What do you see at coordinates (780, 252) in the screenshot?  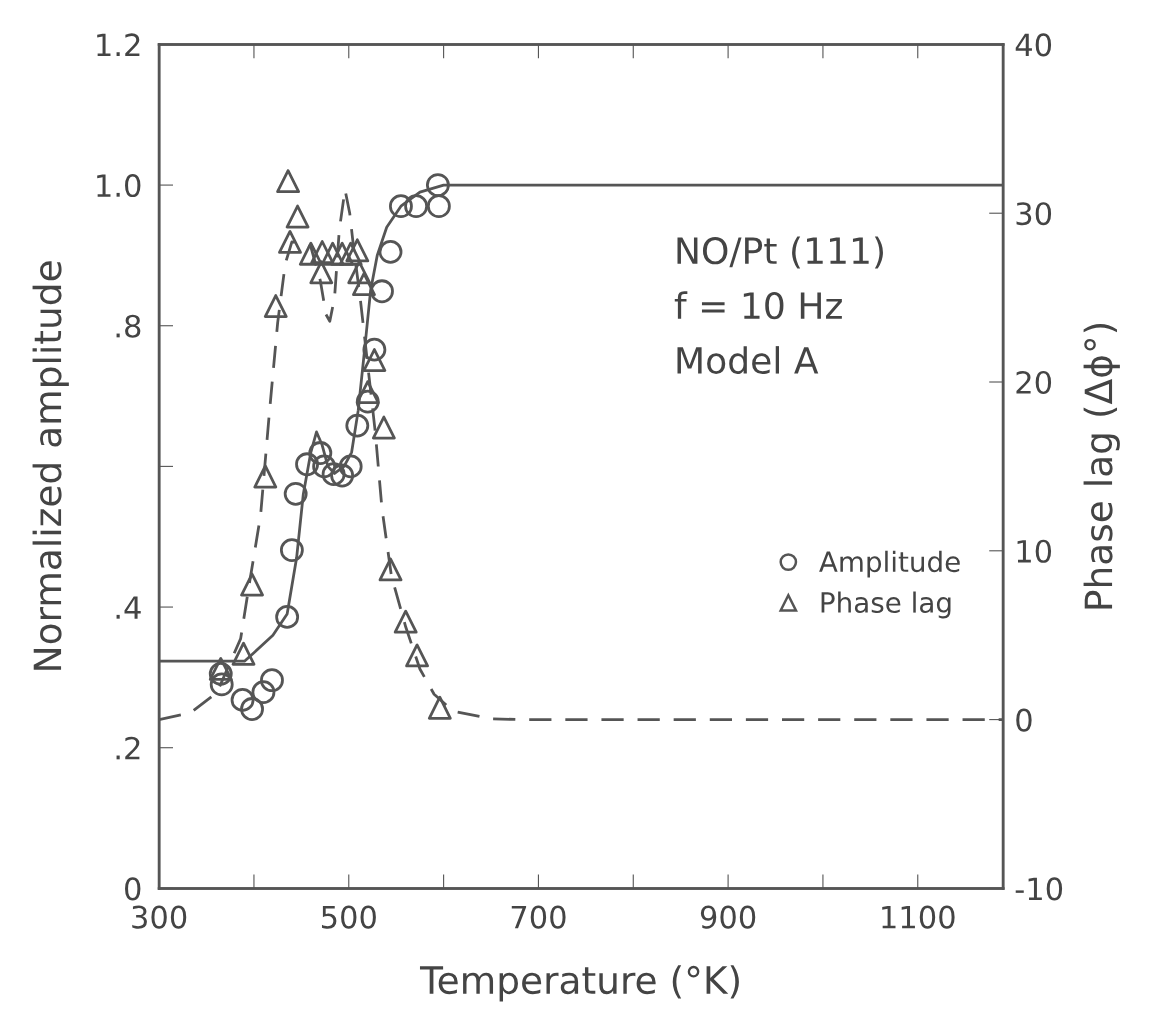 I see `annotation: NO/Pt (111)` at bounding box center [780, 252].